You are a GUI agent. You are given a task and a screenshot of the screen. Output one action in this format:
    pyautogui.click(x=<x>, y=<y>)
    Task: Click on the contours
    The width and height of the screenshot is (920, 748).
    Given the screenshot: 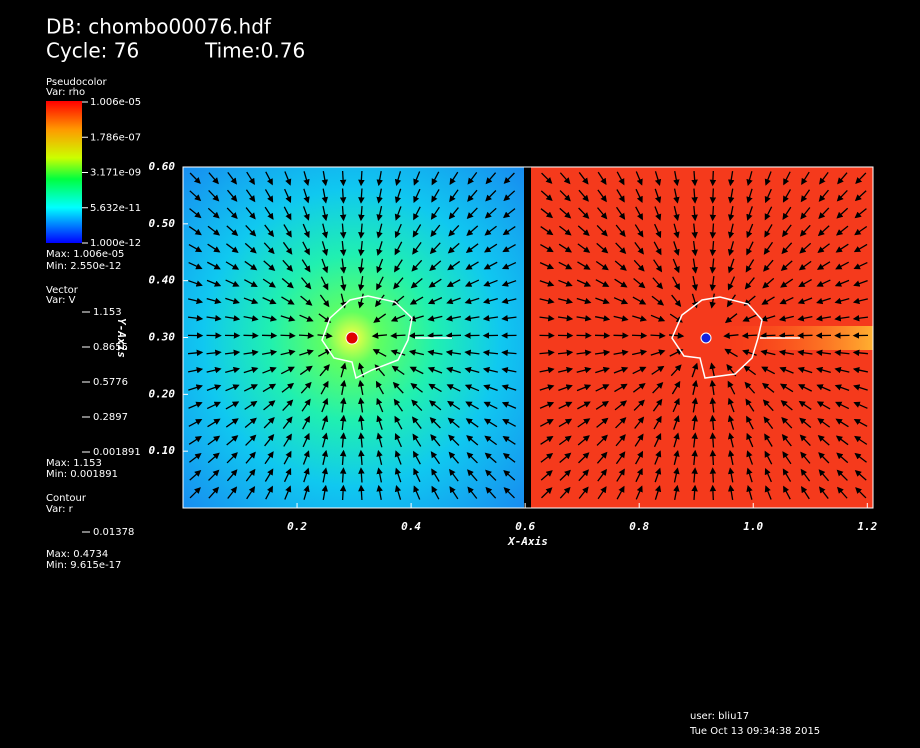 What is the action you would take?
    pyautogui.click(x=560, y=337)
    